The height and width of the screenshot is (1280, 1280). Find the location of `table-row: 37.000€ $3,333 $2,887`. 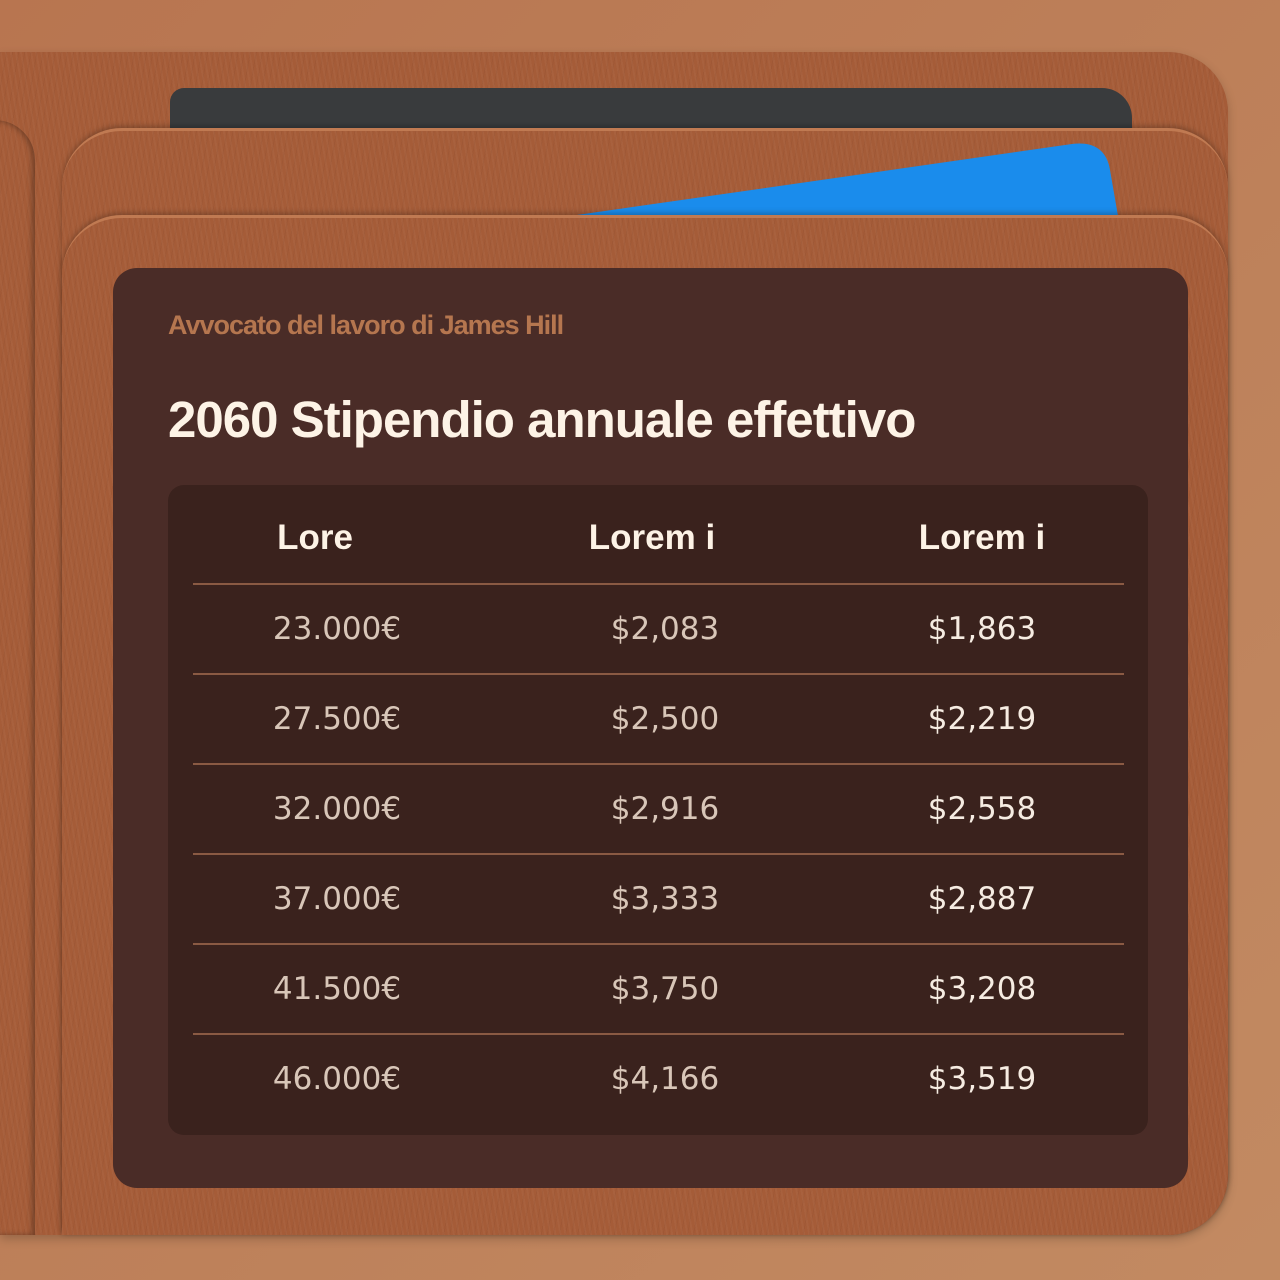

table-row: 37.000€ $3,333 $2,887 is located at coordinates (658, 898).